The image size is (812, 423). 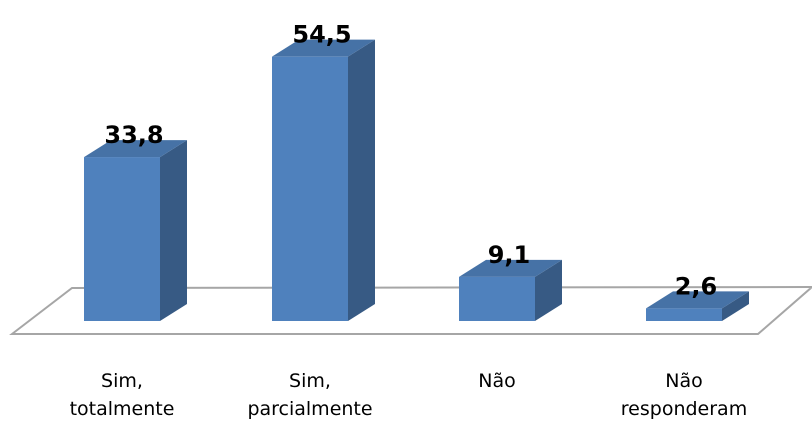 I want to click on category-label: Sim, totalmente, so click(x=122, y=395).